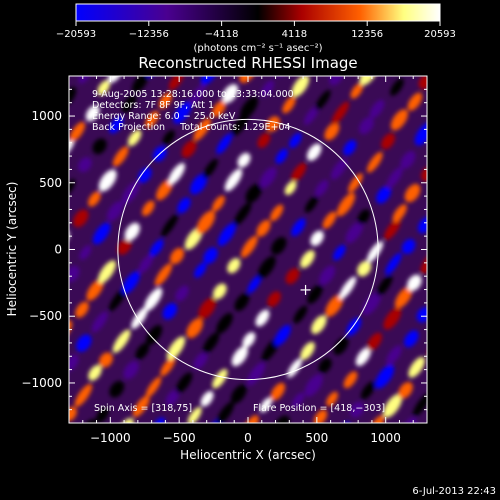 This screenshot has width=500, height=500. What do you see at coordinates (248, 455) in the screenshot?
I see `x-axis-label: Heliocentric X (arcsec)` at bounding box center [248, 455].